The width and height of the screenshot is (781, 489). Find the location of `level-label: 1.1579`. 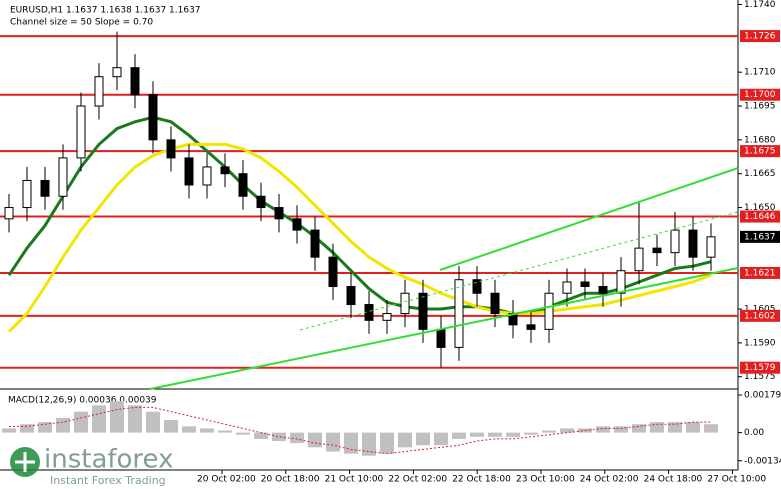

level-label: 1.1579 is located at coordinates (760, 368).